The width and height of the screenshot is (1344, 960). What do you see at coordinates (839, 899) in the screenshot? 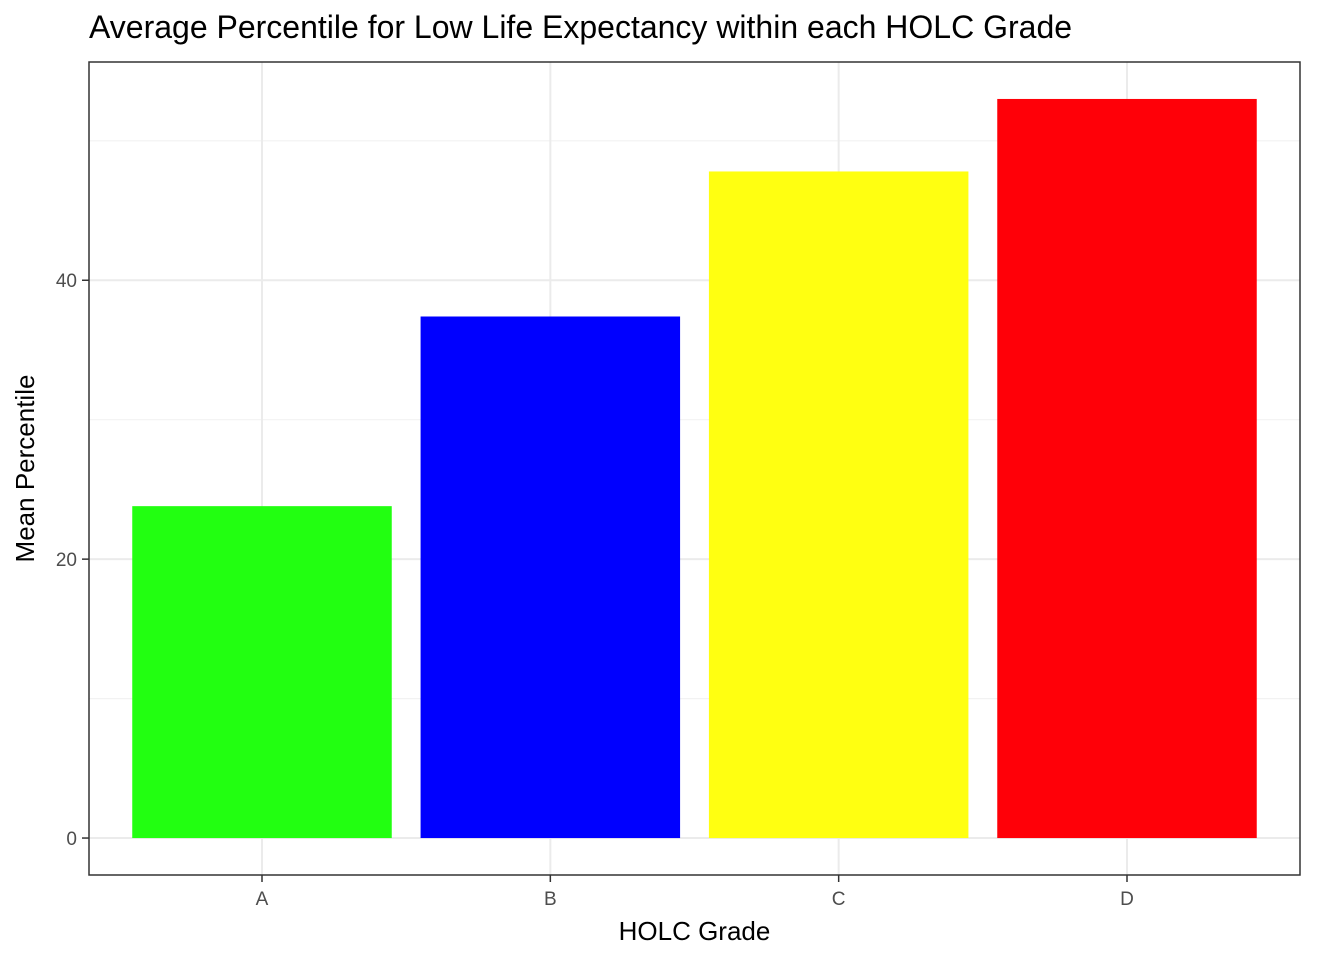
I see `x-tick-label: C` at bounding box center [839, 899].